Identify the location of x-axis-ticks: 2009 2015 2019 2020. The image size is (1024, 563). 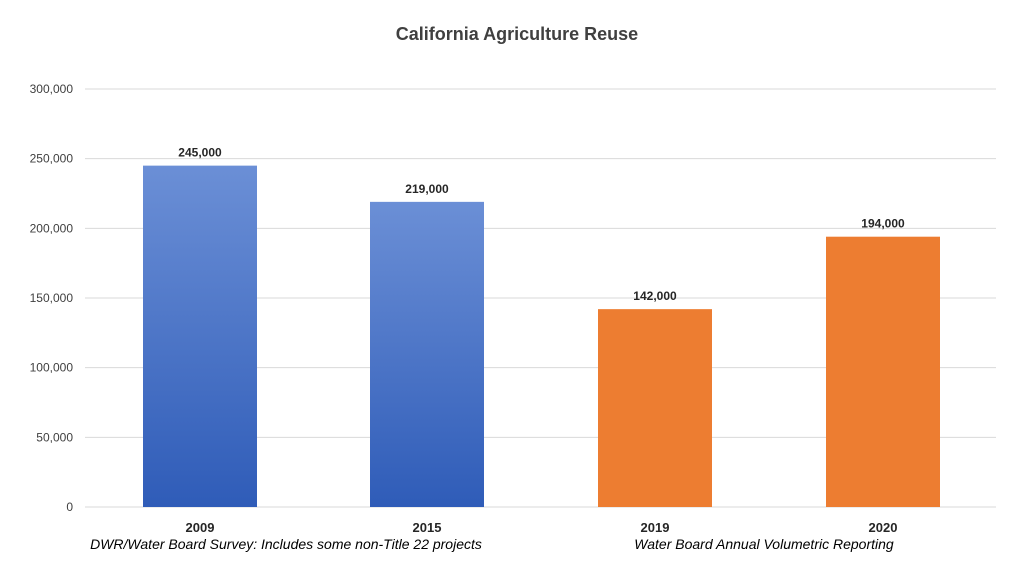
(542, 527).